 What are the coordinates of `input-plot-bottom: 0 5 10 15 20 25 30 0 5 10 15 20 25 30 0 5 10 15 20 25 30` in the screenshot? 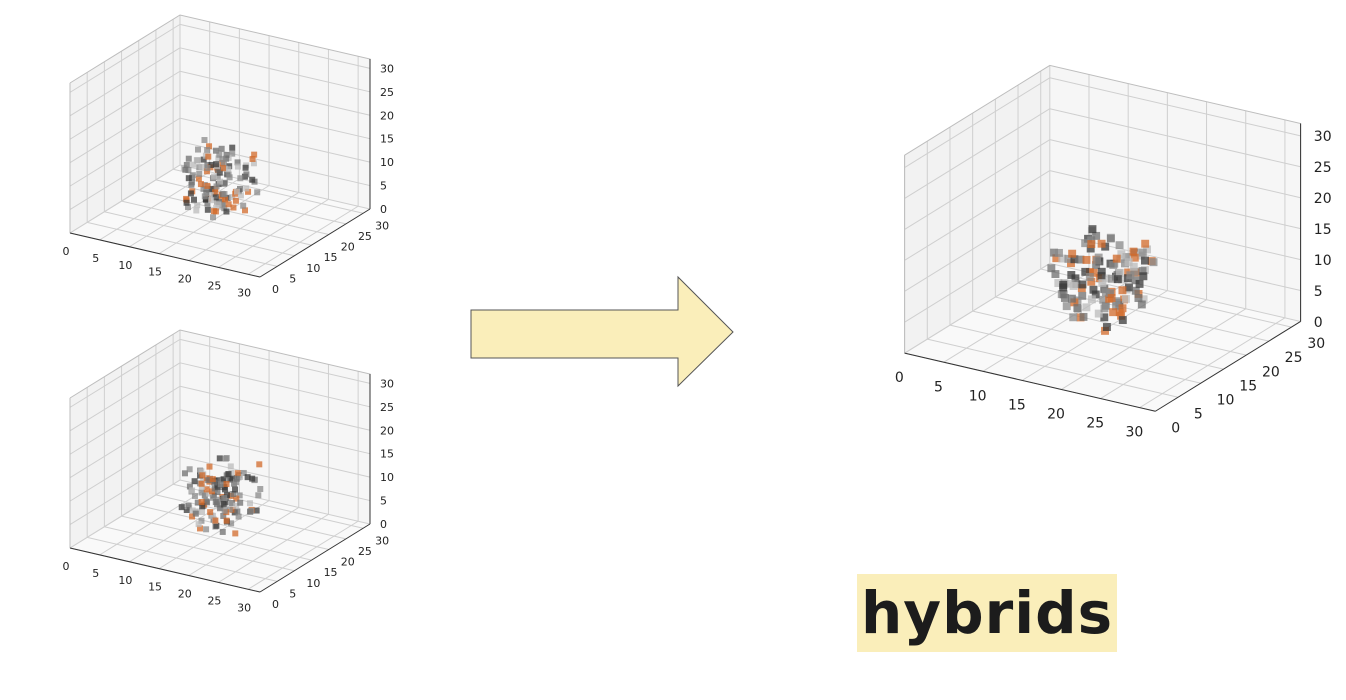 It's located at (217, 477).